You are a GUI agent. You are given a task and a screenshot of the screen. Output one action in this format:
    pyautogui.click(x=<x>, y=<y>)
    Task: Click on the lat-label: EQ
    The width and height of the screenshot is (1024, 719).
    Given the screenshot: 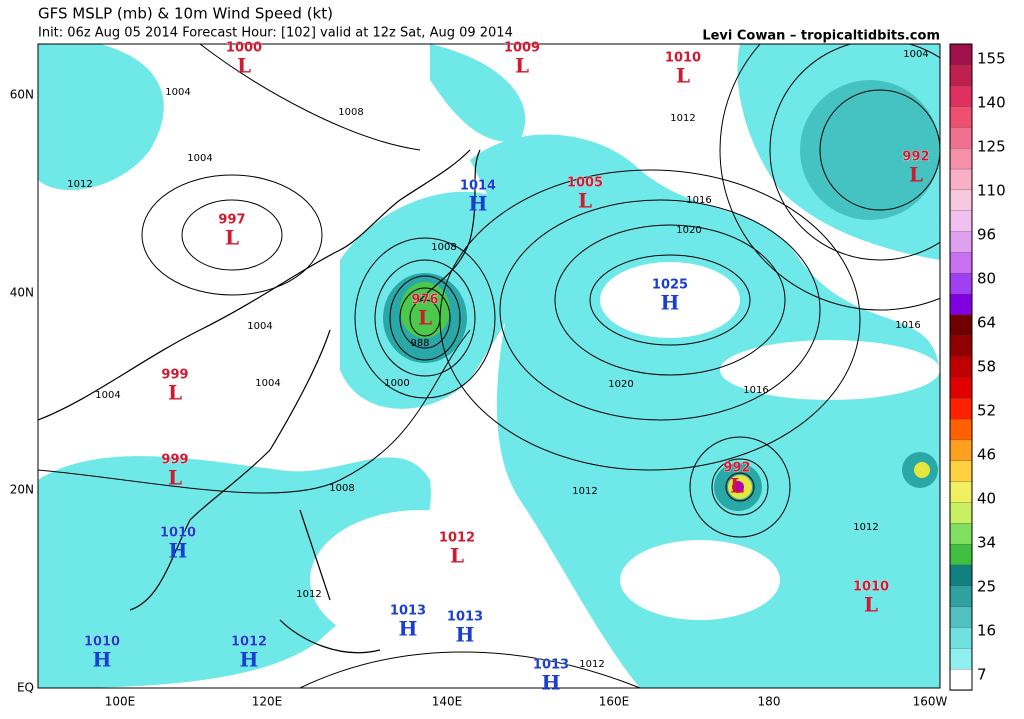 What is the action you would take?
    pyautogui.click(x=25, y=688)
    